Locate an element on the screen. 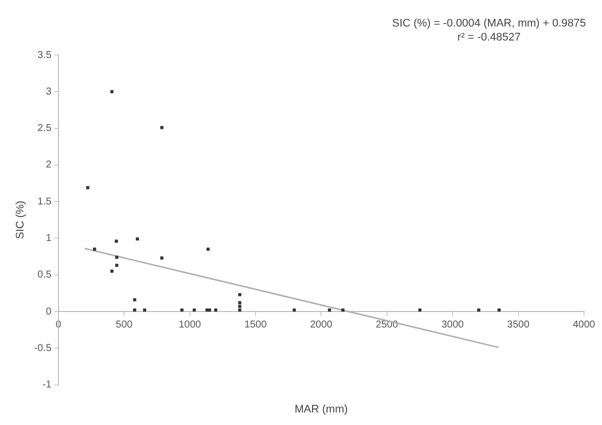  y-tick-label: 0.5 is located at coordinates (45, 275).